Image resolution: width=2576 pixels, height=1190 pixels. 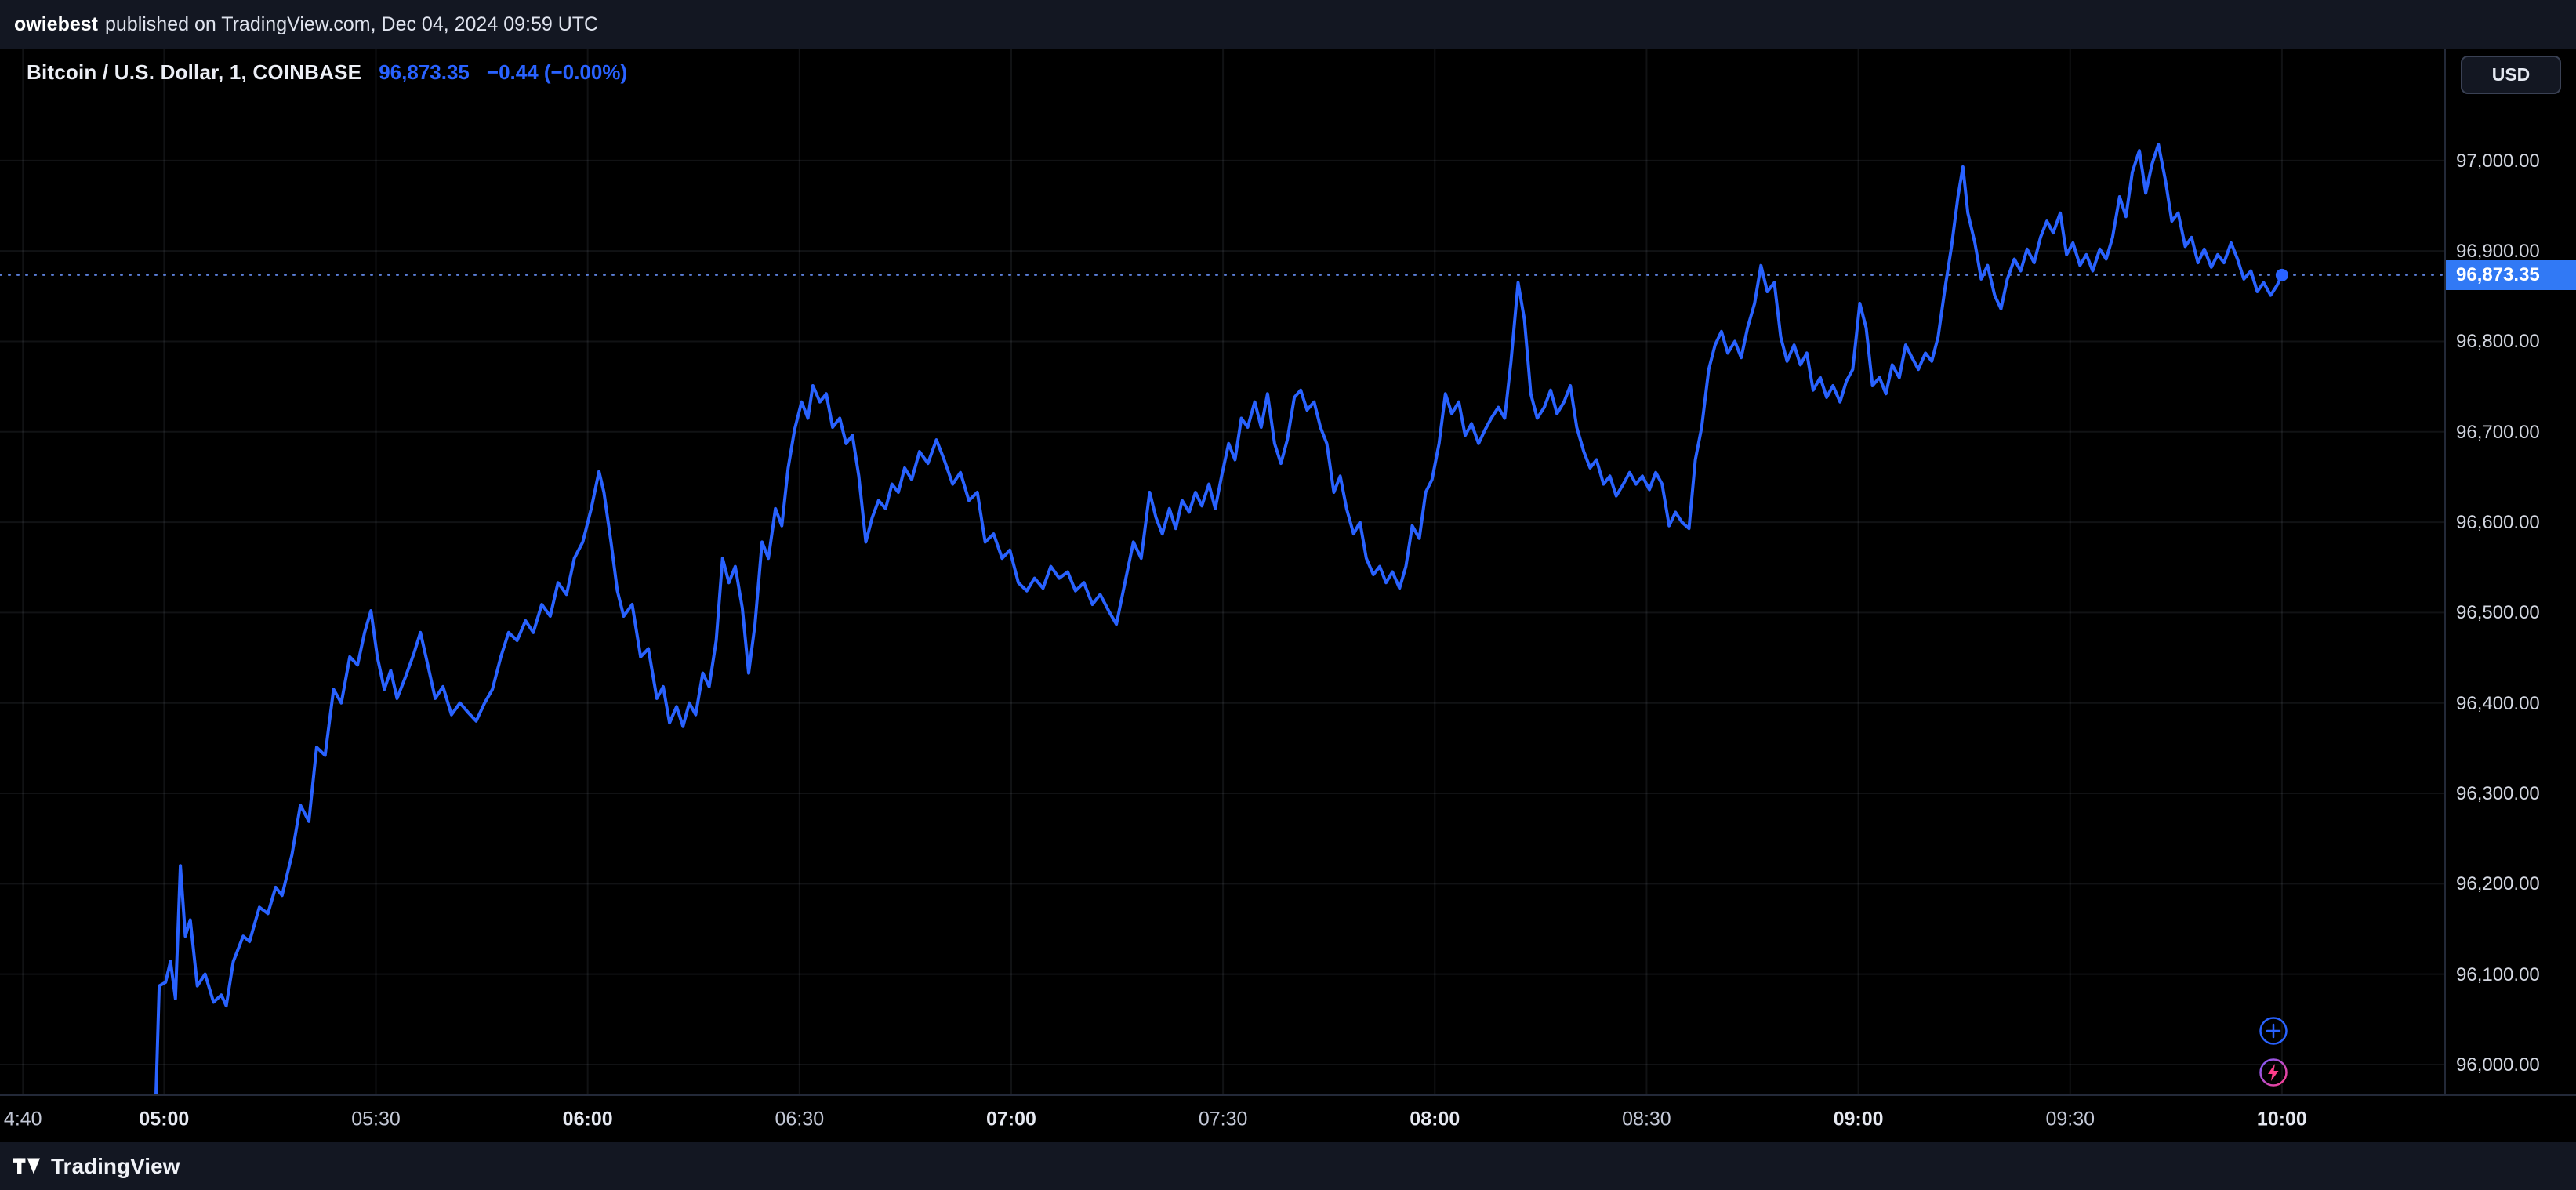 I want to click on price-axis-tick: 96,000.00, so click(x=2498, y=1065).